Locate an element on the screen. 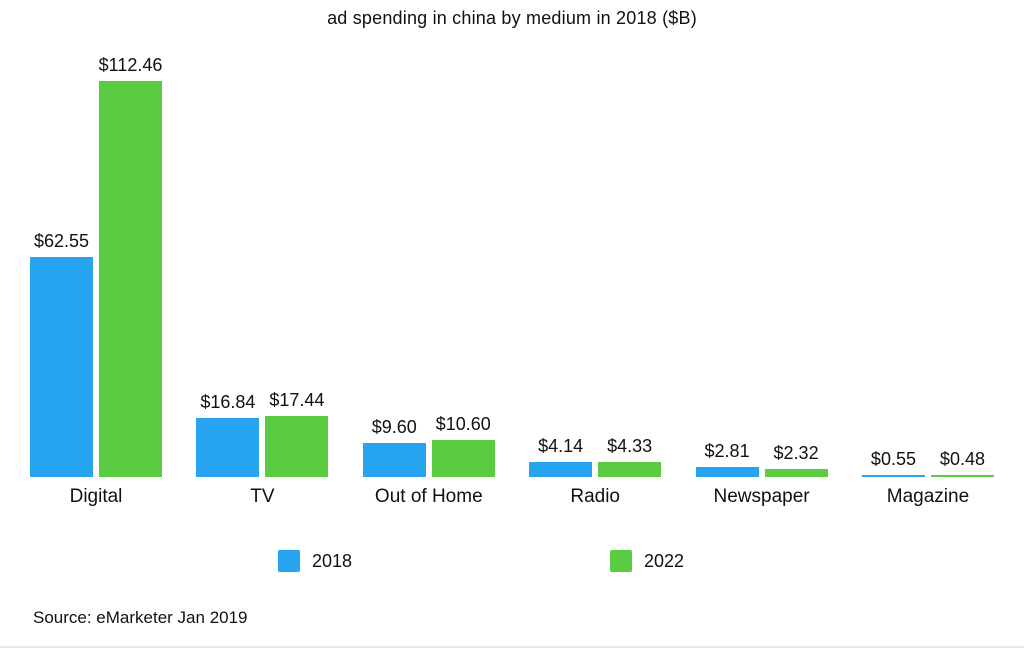 The image size is (1024, 653). category-label-newspaper: Newspaper is located at coordinates (761, 496).